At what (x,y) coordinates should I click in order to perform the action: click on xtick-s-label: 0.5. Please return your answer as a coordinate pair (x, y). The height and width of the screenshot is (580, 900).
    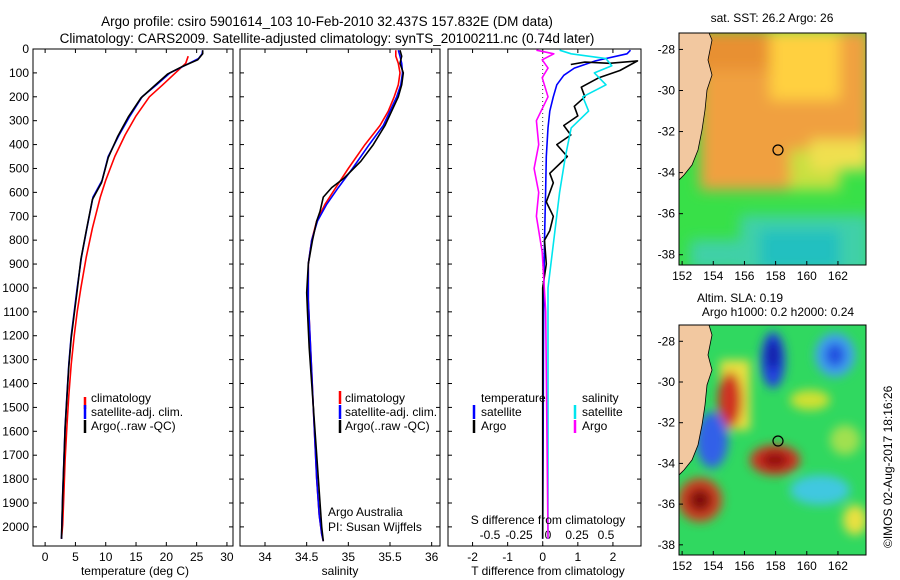
    Looking at the image, I should click on (606, 535).